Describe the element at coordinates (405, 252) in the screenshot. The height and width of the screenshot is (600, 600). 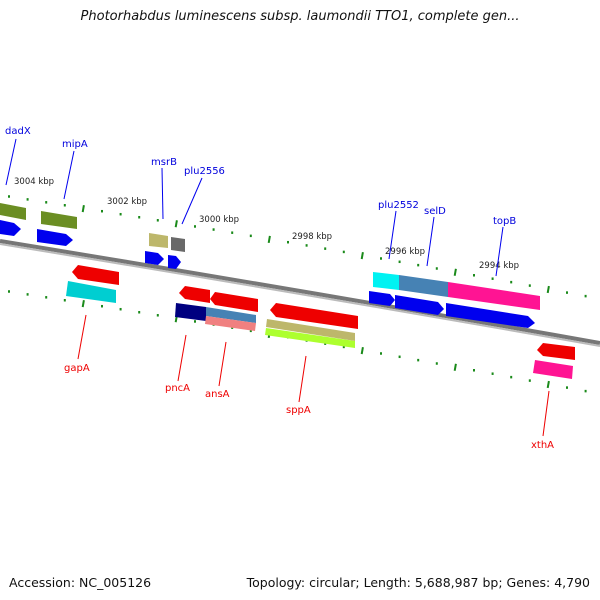
I see `ruler-label: 2996 kbp` at that location.